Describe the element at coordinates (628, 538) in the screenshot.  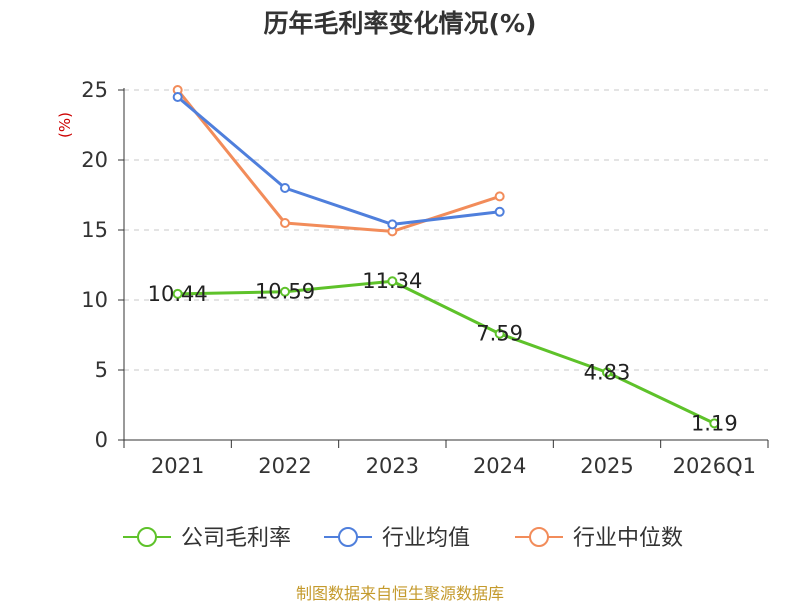
I see `legend-label: 行业中位数` at that location.